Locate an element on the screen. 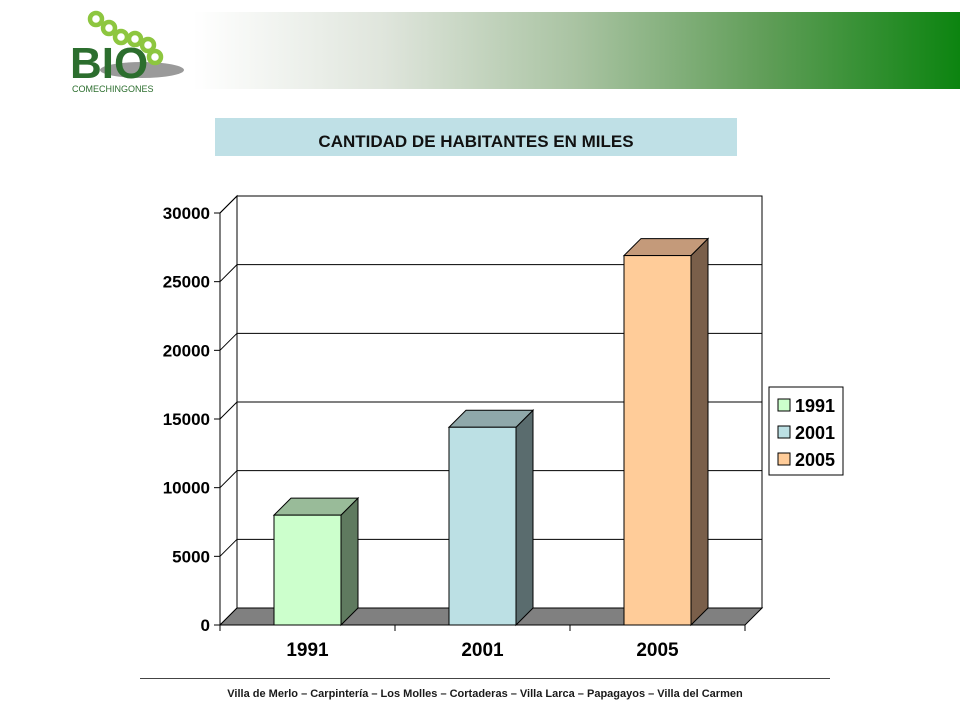 This screenshot has height=720, width=960. x-tick-label: 1991 is located at coordinates (307, 650).